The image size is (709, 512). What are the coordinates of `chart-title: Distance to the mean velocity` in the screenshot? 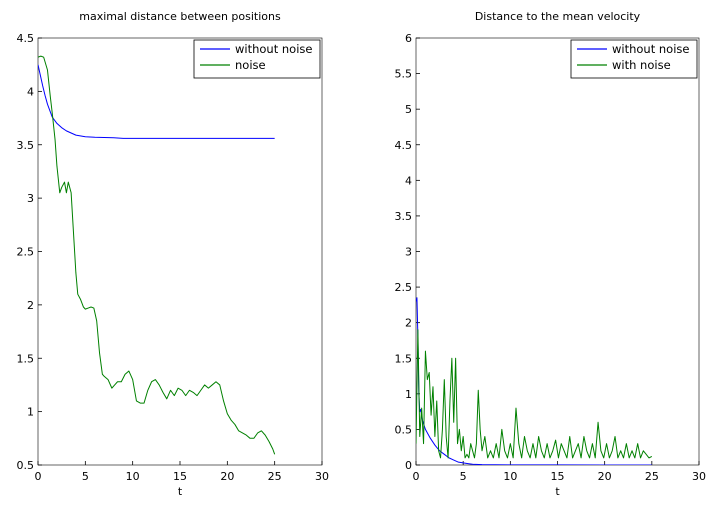 It's located at (558, 16).